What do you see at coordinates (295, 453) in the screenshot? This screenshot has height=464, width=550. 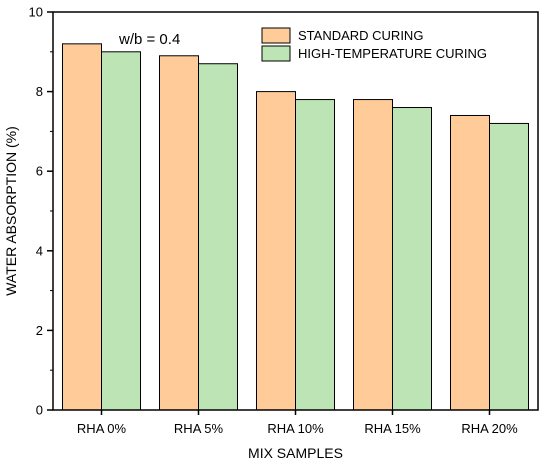 I see `x-axis-title: MIX SAMPLES` at bounding box center [295, 453].